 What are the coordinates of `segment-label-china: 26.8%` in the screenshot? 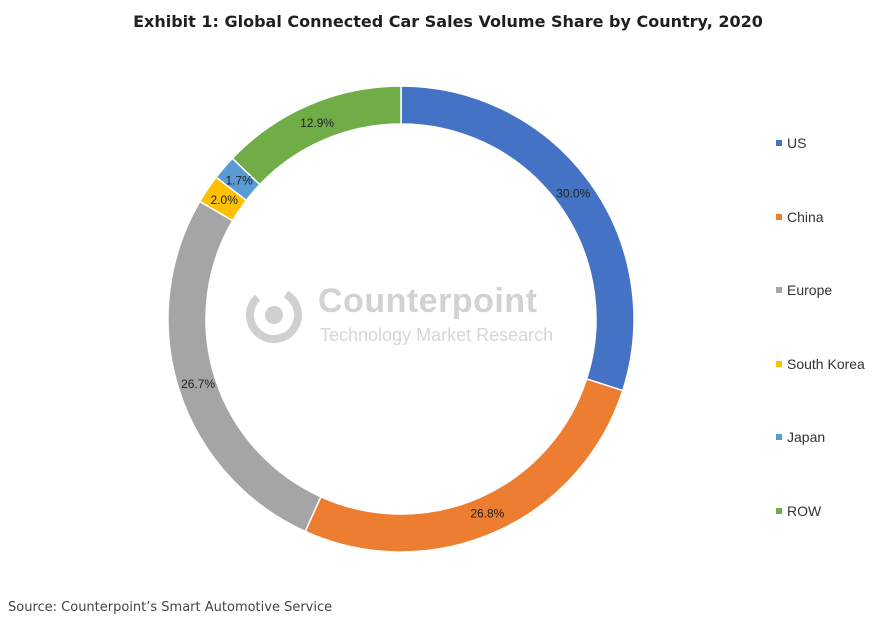 It's located at (487, 514).